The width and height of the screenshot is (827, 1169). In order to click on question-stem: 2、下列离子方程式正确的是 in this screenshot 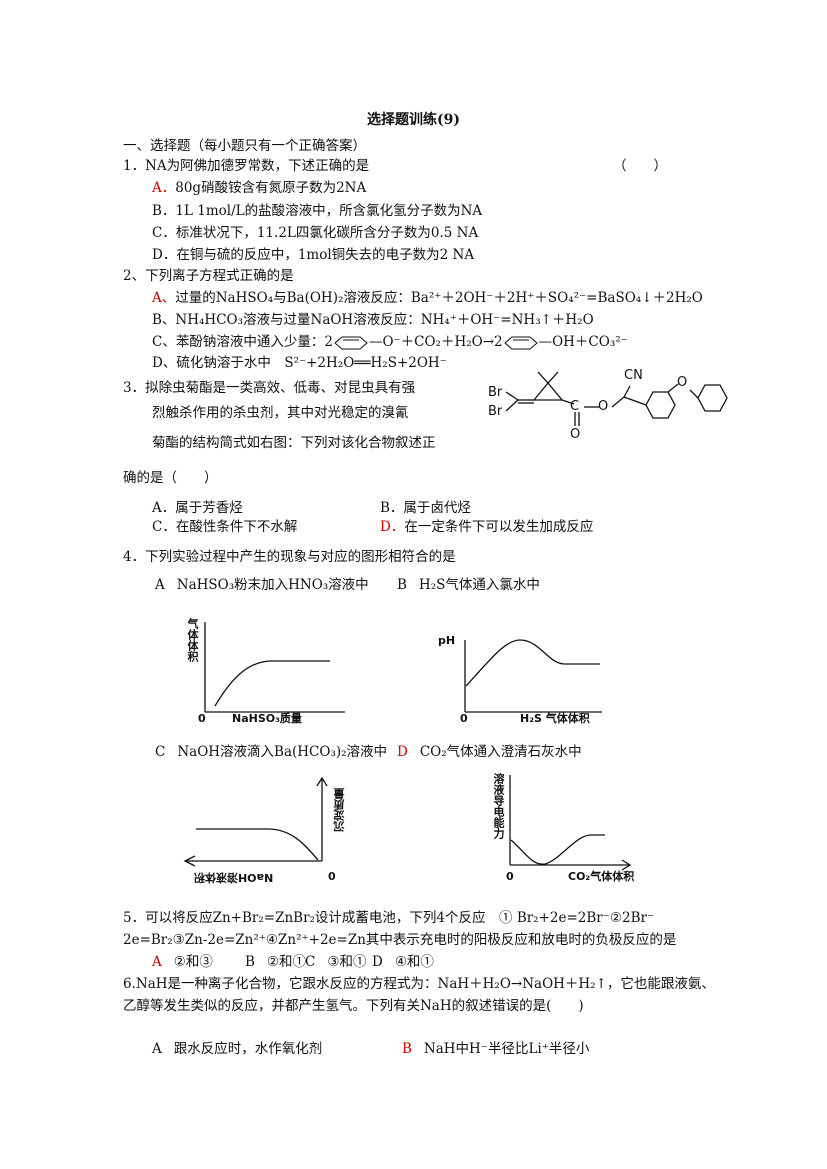, I will do `click(208, 276)`.